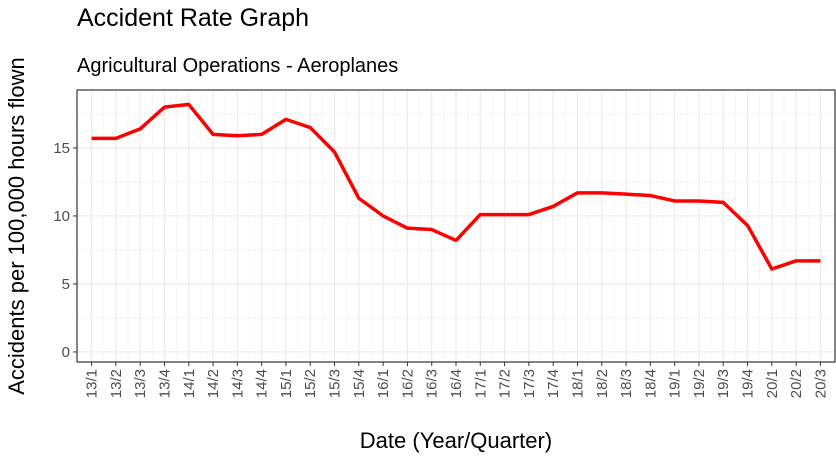 The width and height of the screenshot is (836, 457). What do you see at coordinates (66, 352) in the screenshot?
I see `y-tick-label: 0` at bounding box center [66, 352].